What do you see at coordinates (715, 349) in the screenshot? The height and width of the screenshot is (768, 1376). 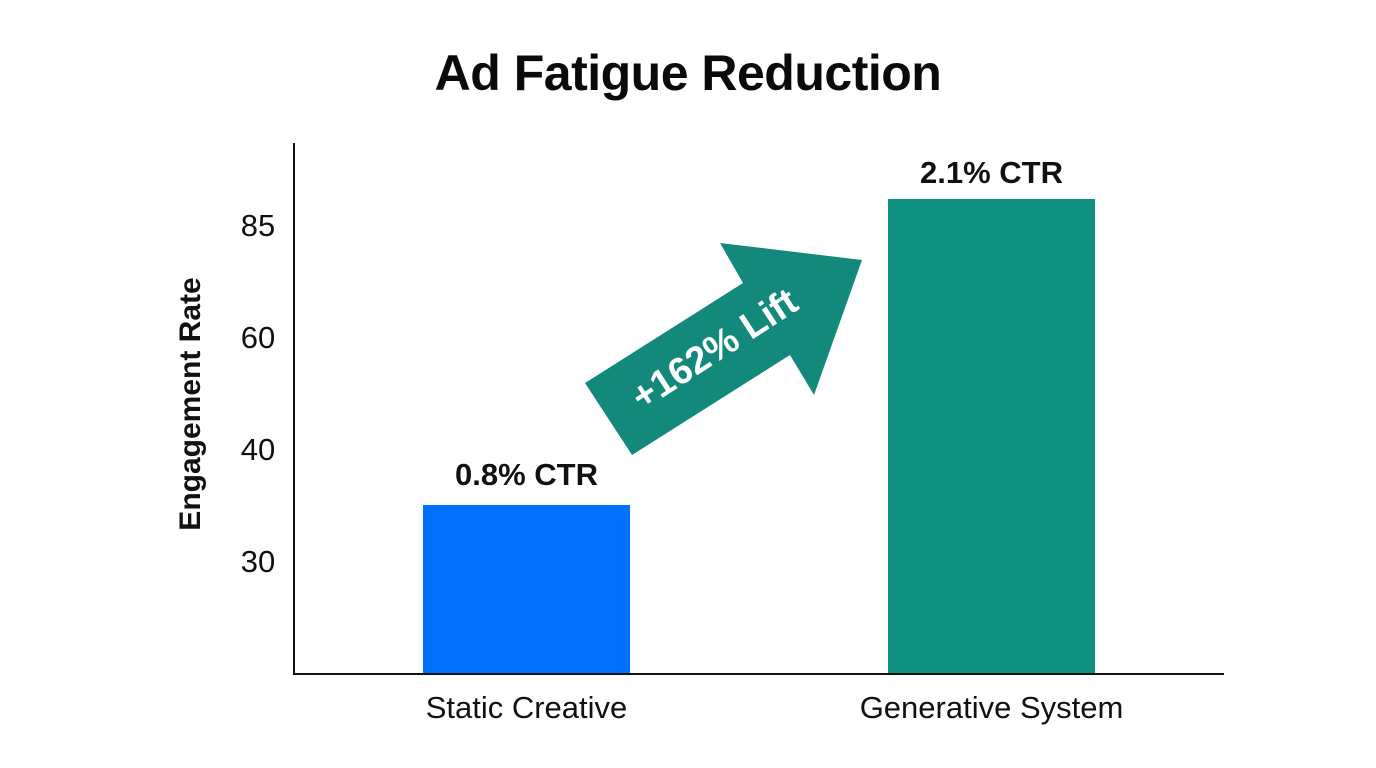 I see `lift-annotation-text: +162% Lift` at bounding box center [715, 349].